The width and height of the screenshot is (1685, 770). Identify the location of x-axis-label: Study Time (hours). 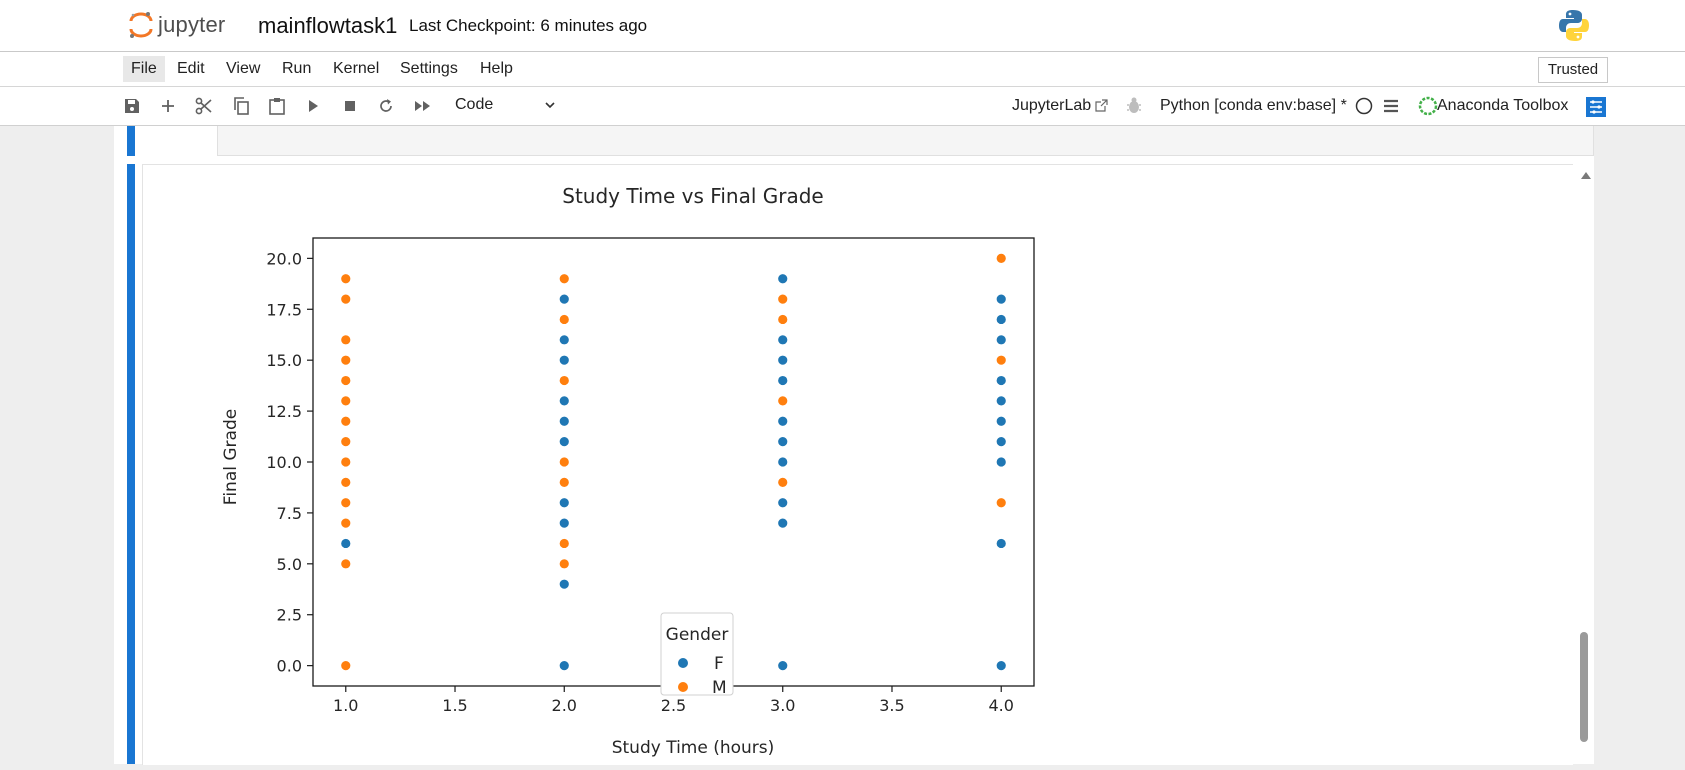
(693, 748).